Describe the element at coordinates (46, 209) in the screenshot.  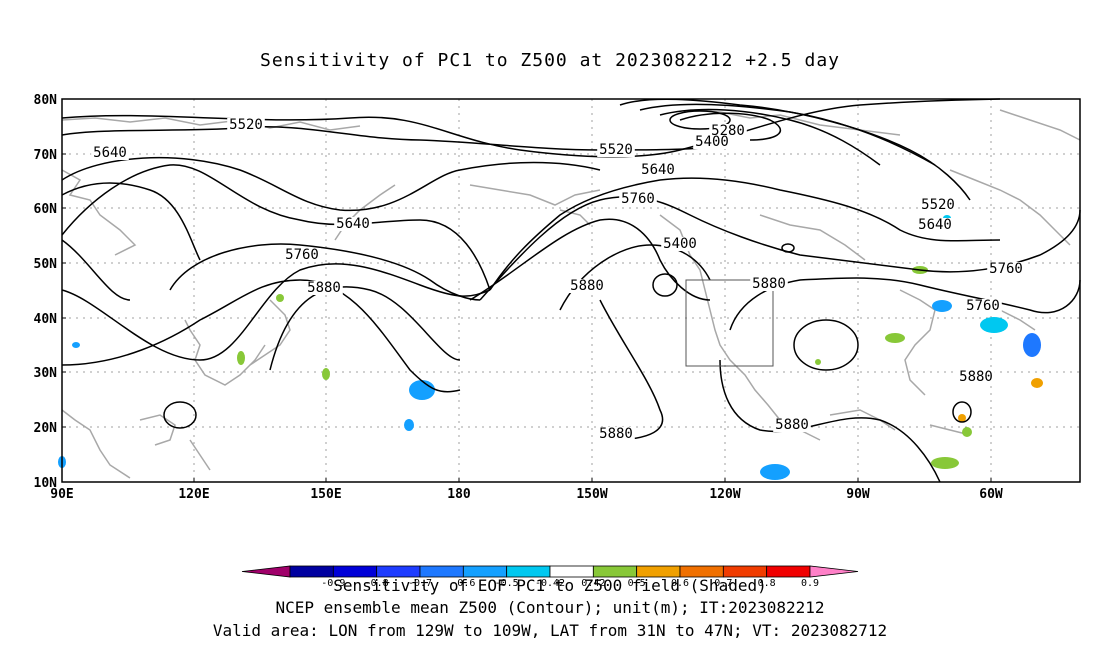
I see `lat-label: 60N` at that location.